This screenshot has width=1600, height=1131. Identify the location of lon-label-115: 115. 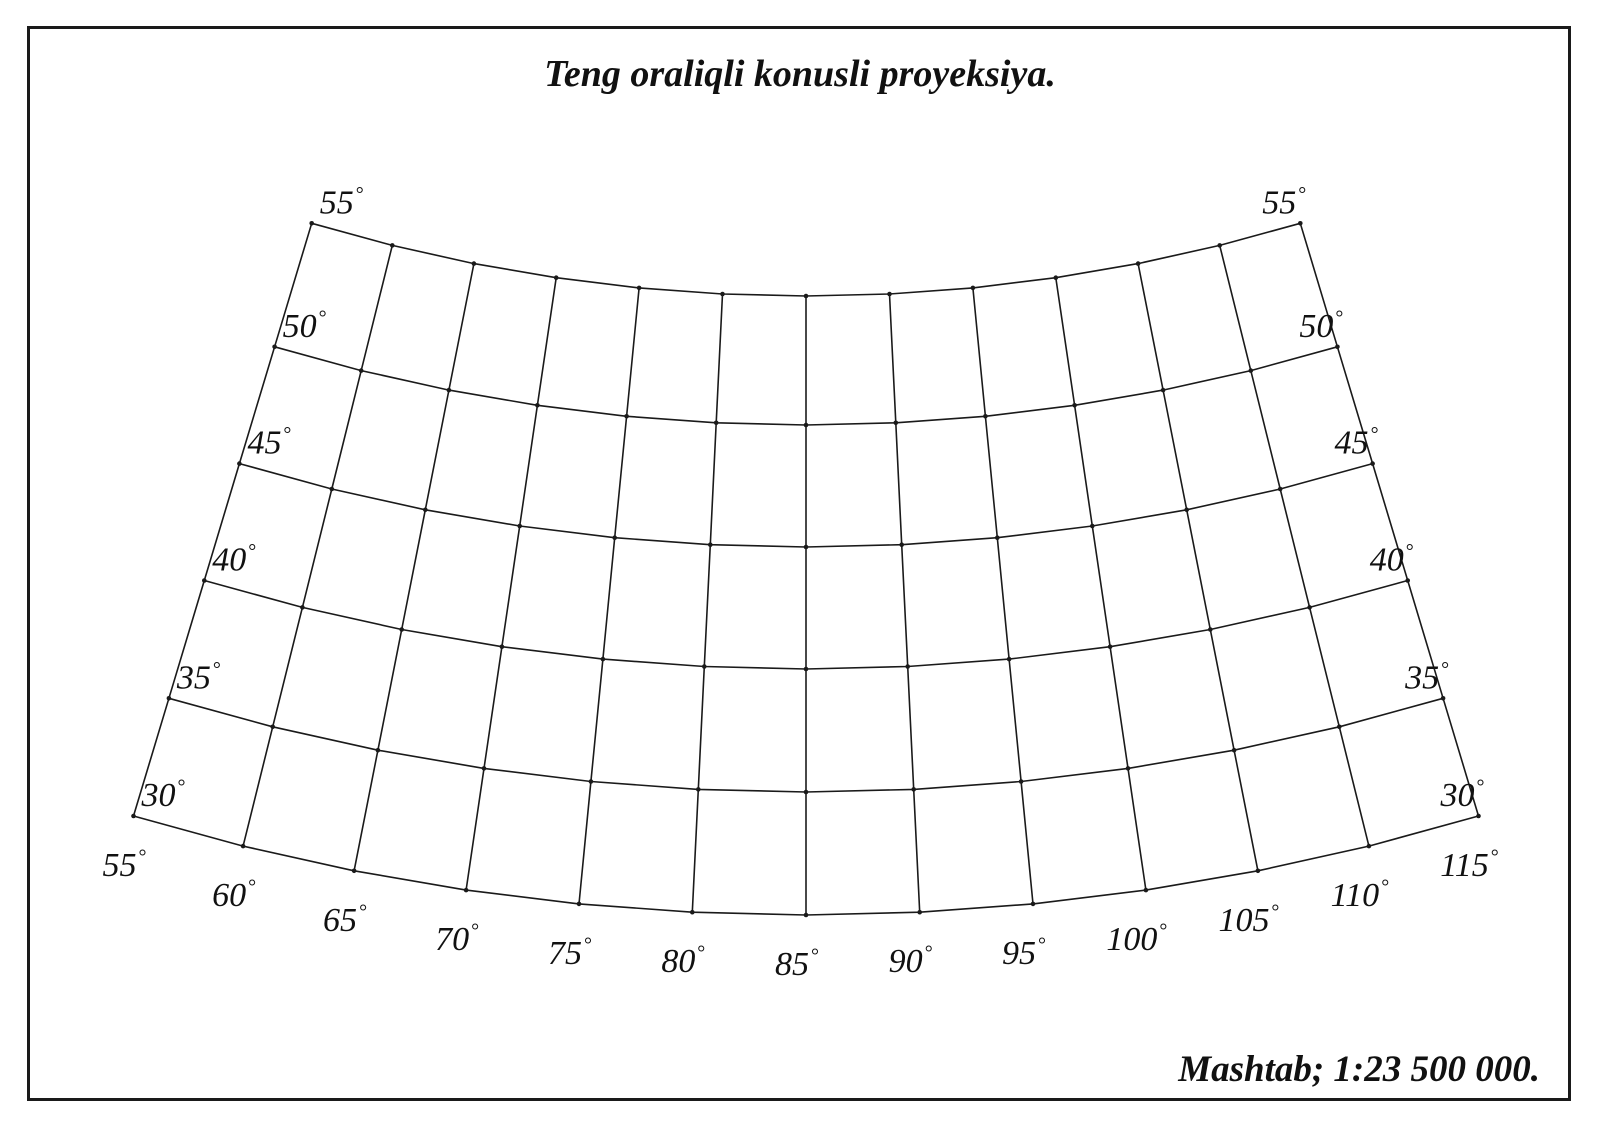
(1464, 865).